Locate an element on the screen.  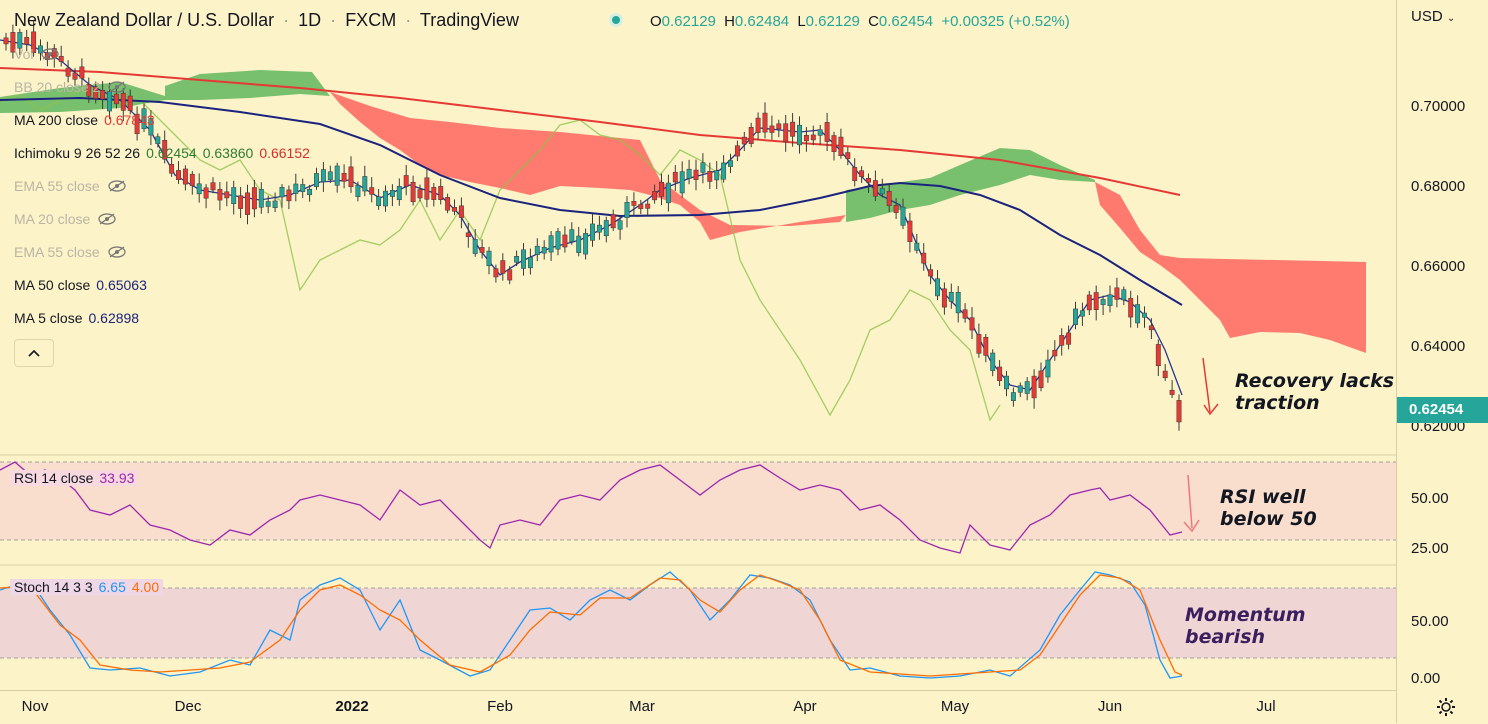
chevron-down-icon: ⌄ is located at coordinates (1451, 18).